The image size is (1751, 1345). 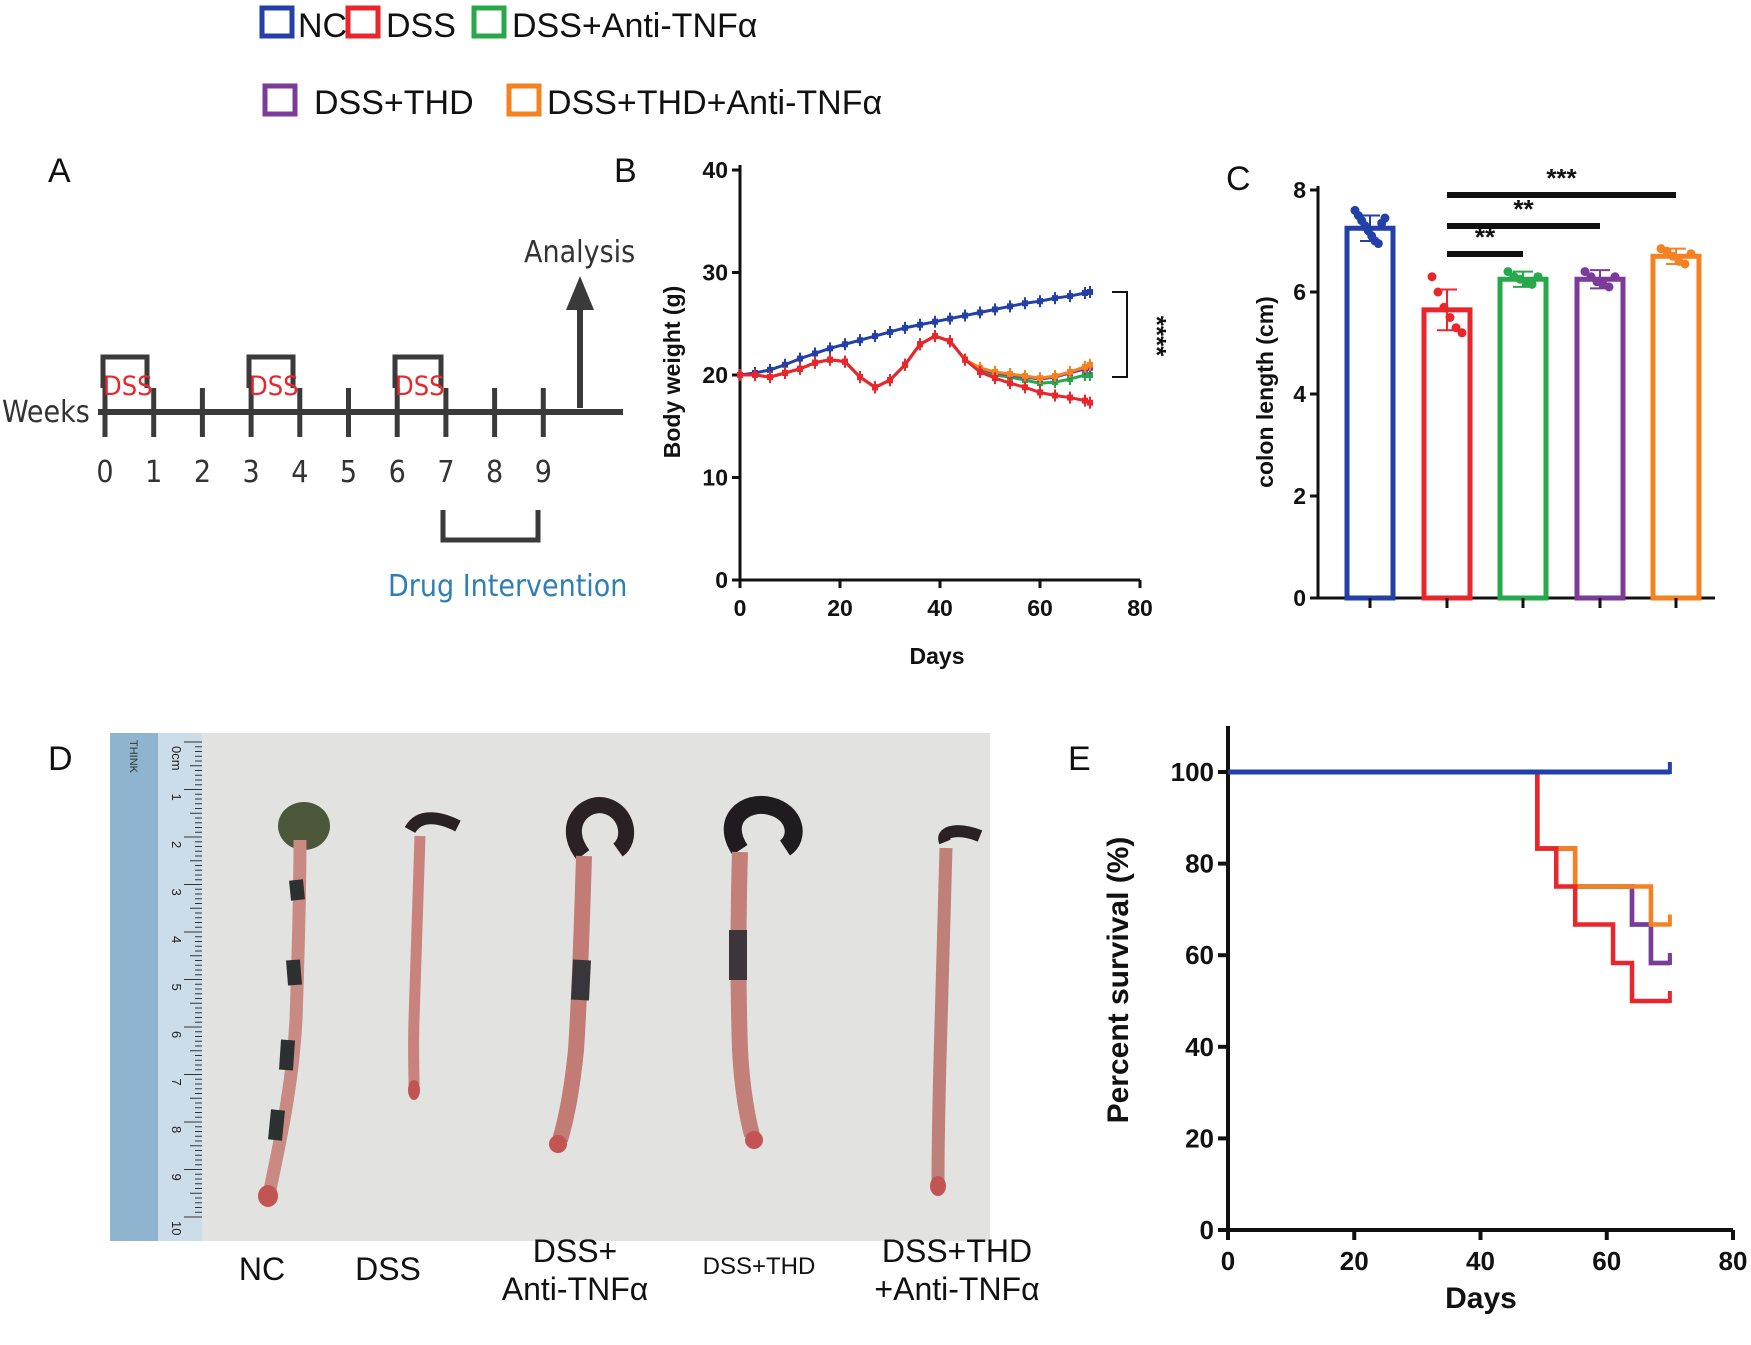 I want to click on timeline-ticks, so click(x=324, y=412).